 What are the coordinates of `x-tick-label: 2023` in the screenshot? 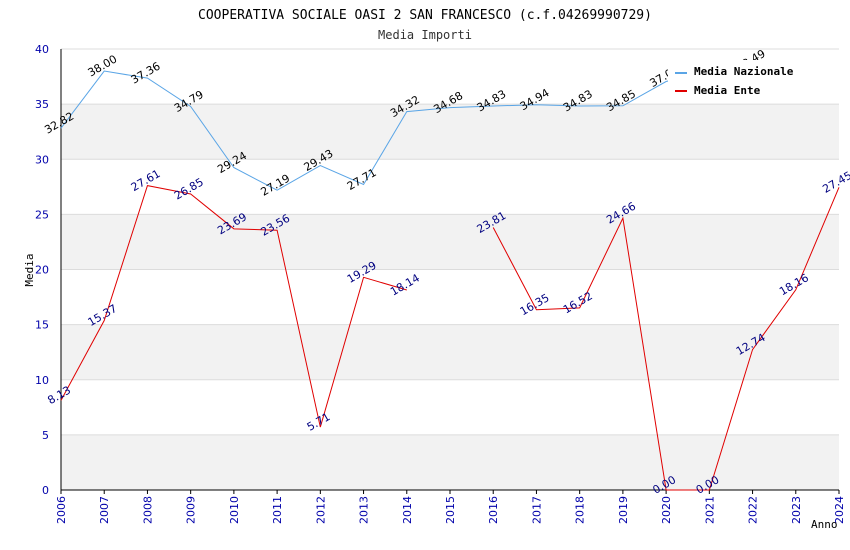 It's located at (796, 510).